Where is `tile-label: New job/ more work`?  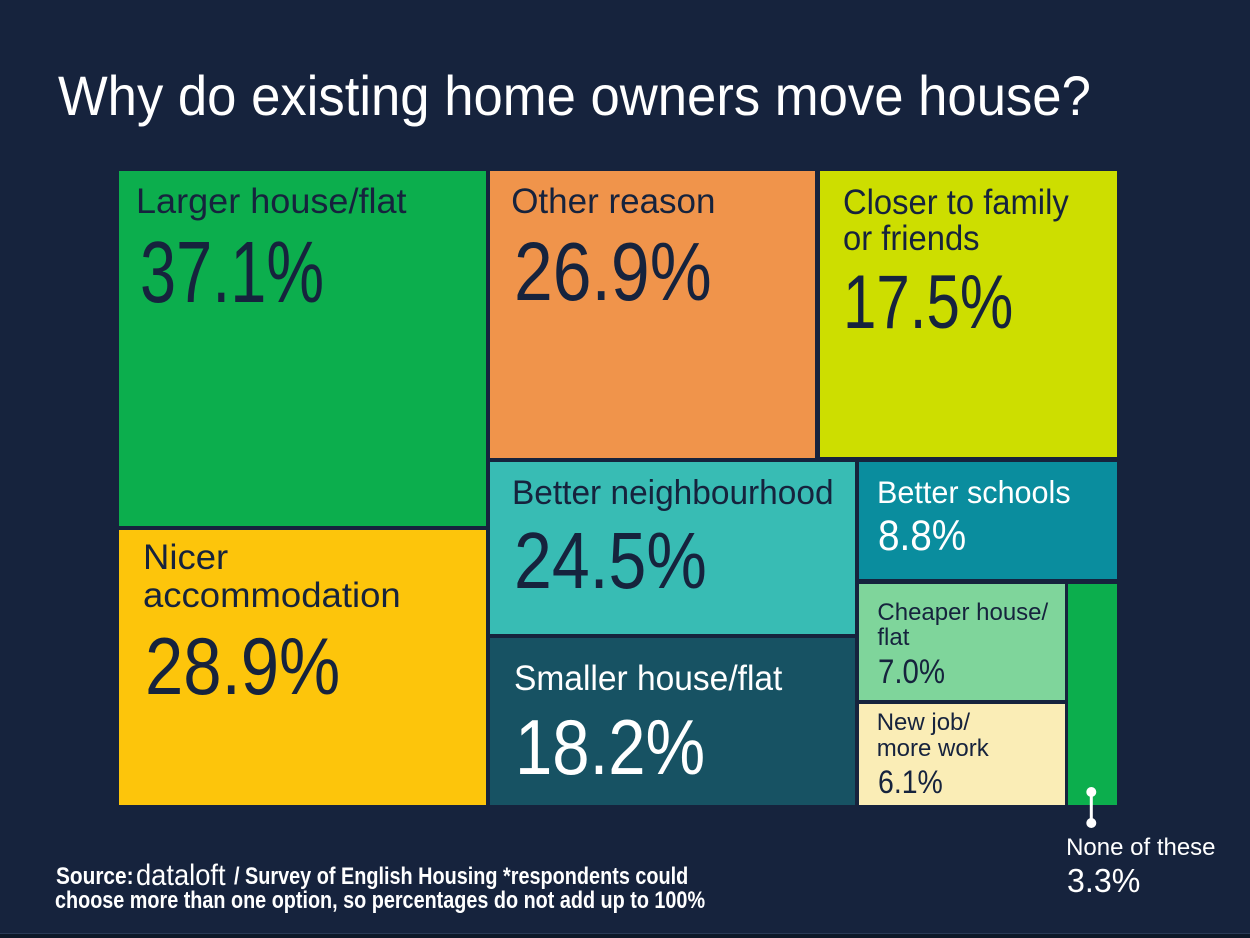
tile-label: New job/ more work is located at coordinates (932, 735).